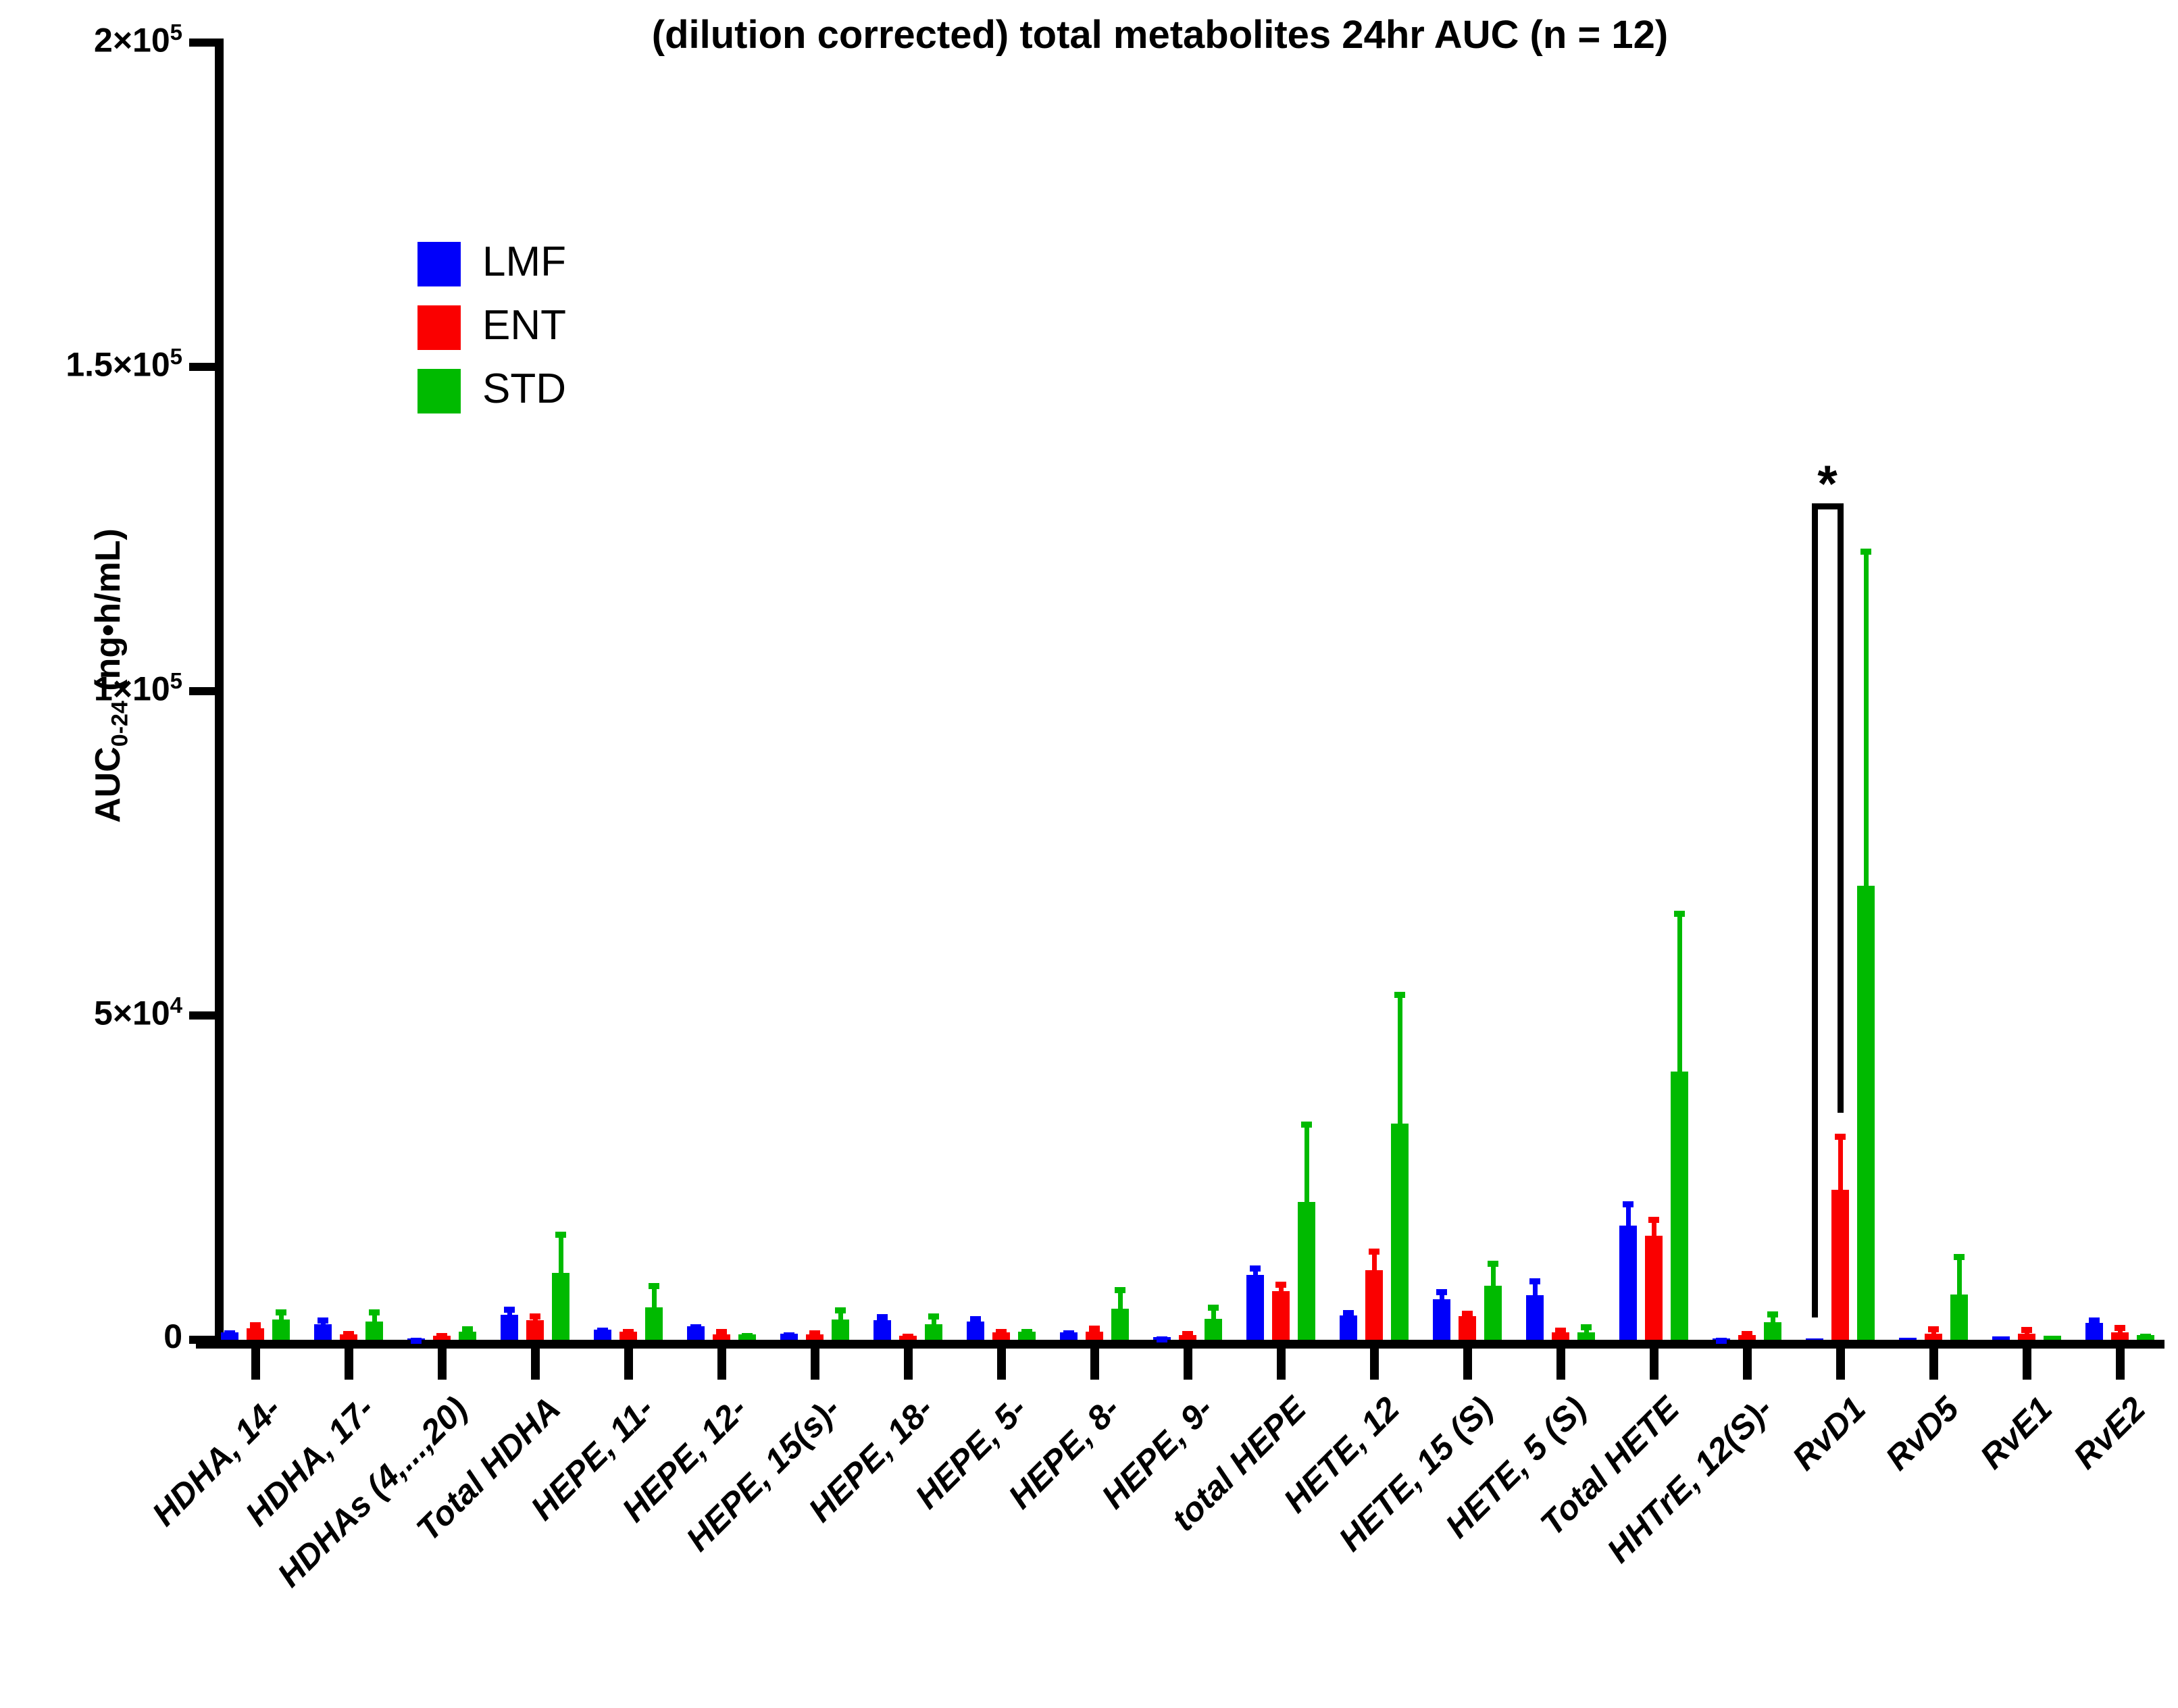 Image resolution: width=2178 pixels, height=1708 pixels. I want to click on y-tick-label-base: 1×10, so click(132, 689).